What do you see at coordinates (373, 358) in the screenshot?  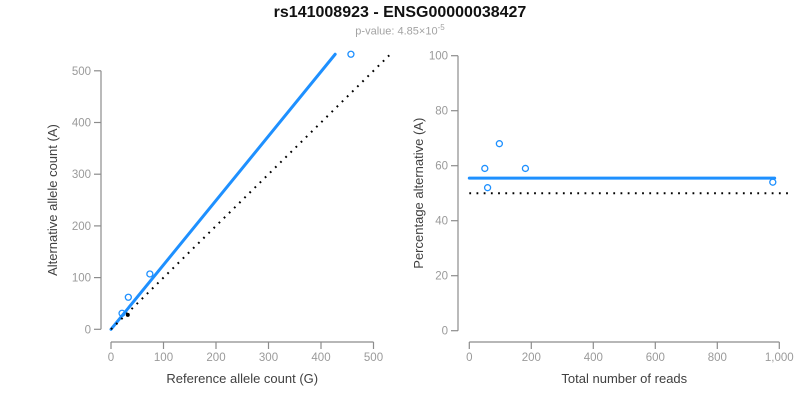 I see `x-tick-label: 500` at bounding box center [373, 358].